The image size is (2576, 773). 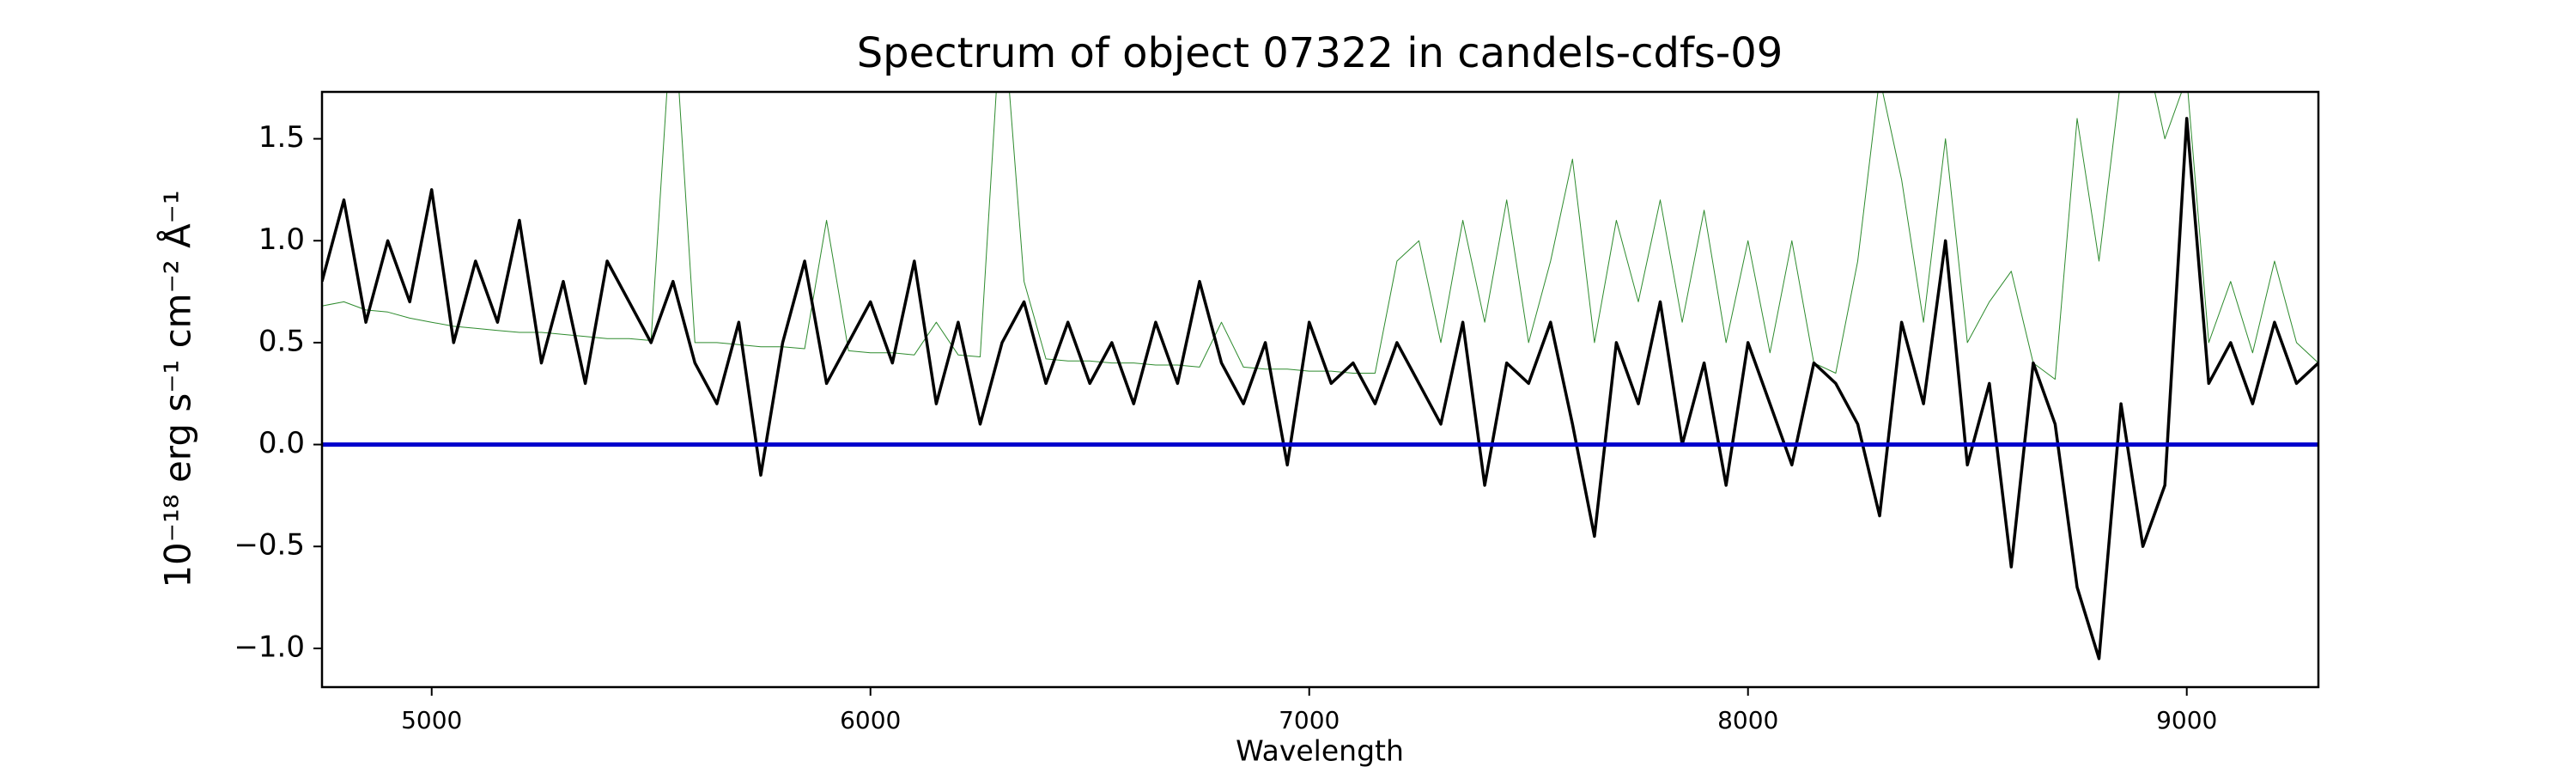 I want to click on y-tick-label: 0.0, so click(x=281, y=443).